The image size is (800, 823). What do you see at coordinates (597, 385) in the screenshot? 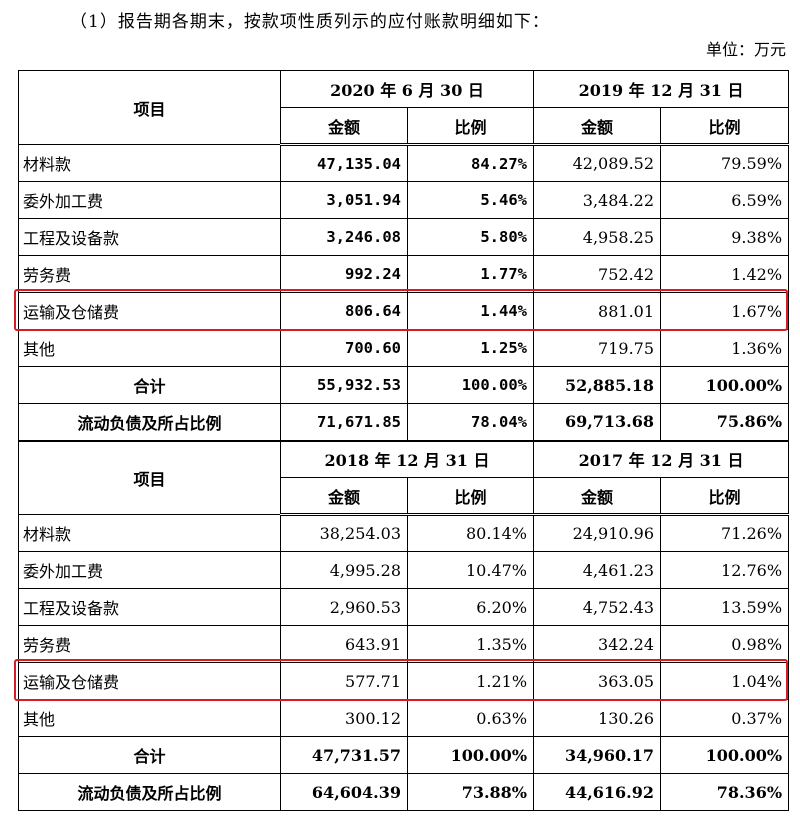
I see `amount-cell: 52,885.18` at bounding box center [597, 385].